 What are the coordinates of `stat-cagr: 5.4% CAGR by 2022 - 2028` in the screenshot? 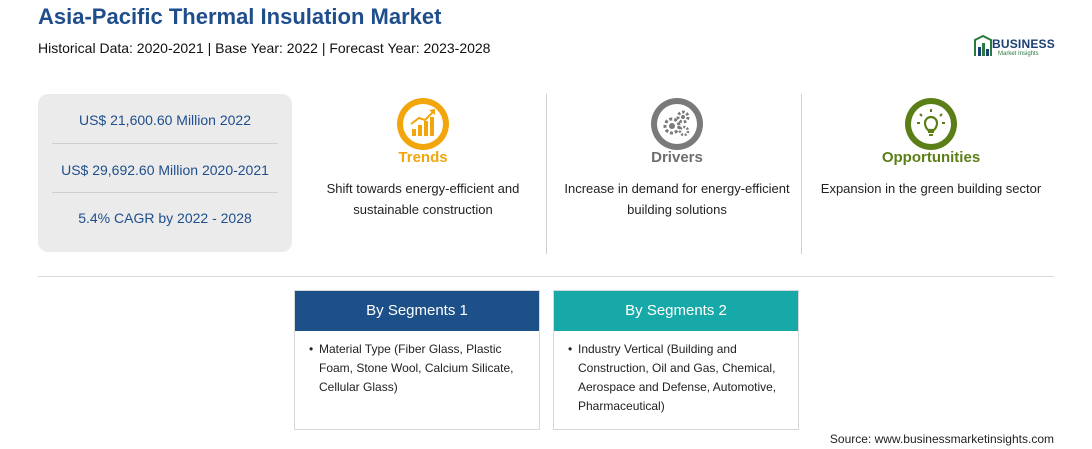 It's located at (165, 218).